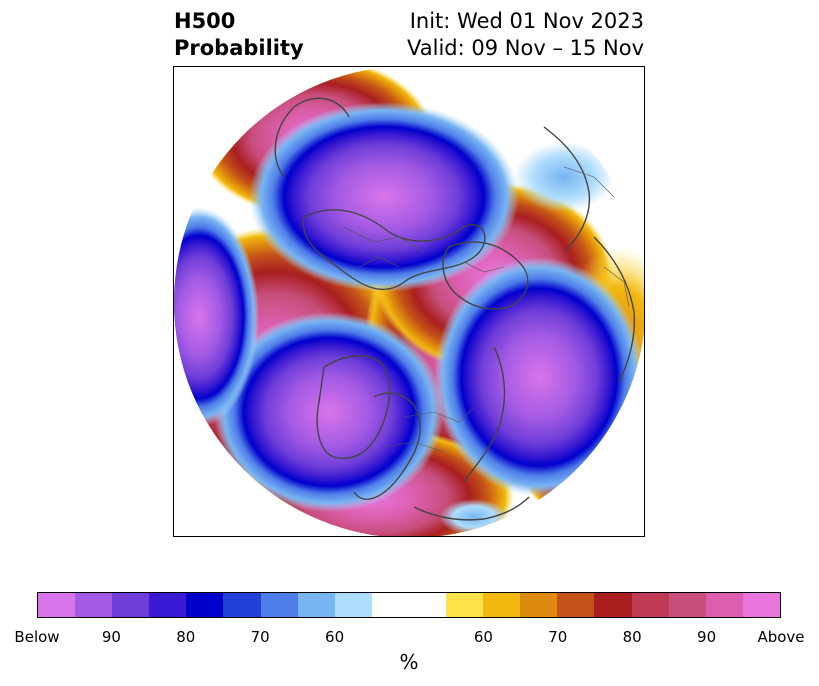 The height and width of the screenshot is (686, 819). Describe the element at coordinates (526, 21) in the screenshot. I see `init-time: Init: Wed 01 Nov 2023` at that location.